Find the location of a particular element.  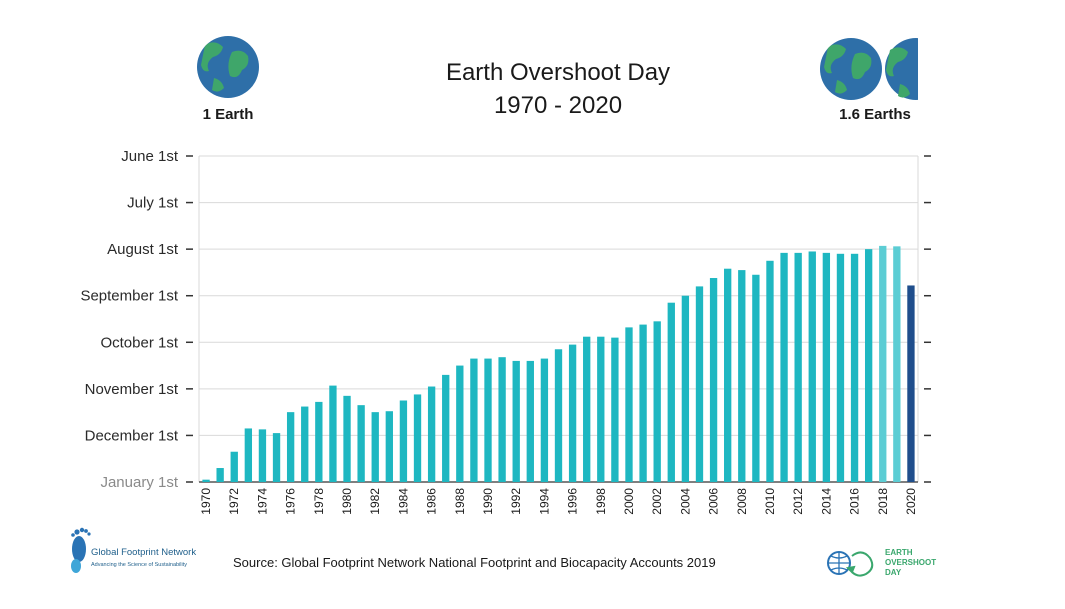

bar-1999 is located at coordinates (615, 409).